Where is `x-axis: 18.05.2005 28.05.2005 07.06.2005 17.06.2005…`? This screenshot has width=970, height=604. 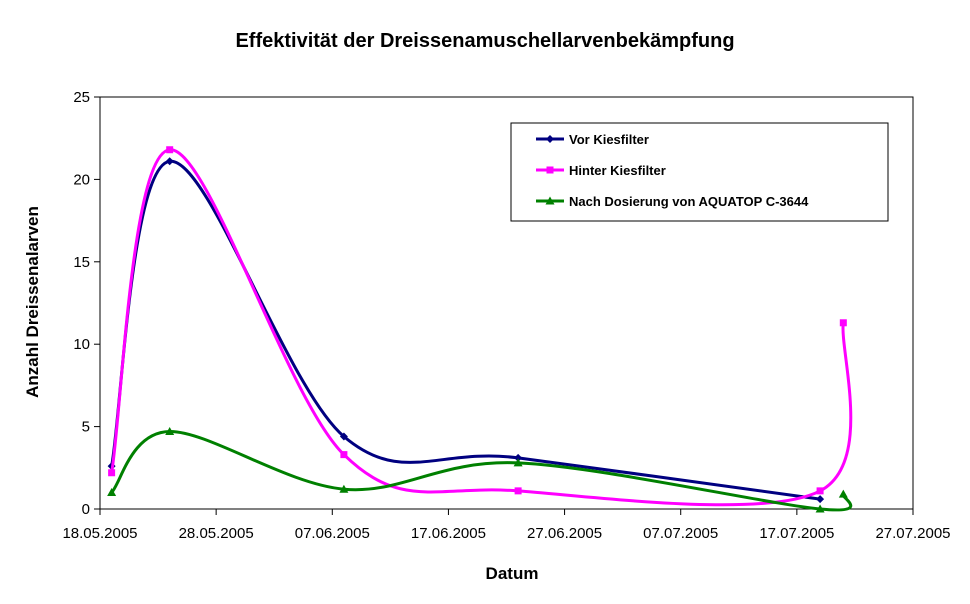
x-axis: 18.05.2005 28.05.2005 07.06.2005 17.06.2005… is located at coordinates (506, 525).